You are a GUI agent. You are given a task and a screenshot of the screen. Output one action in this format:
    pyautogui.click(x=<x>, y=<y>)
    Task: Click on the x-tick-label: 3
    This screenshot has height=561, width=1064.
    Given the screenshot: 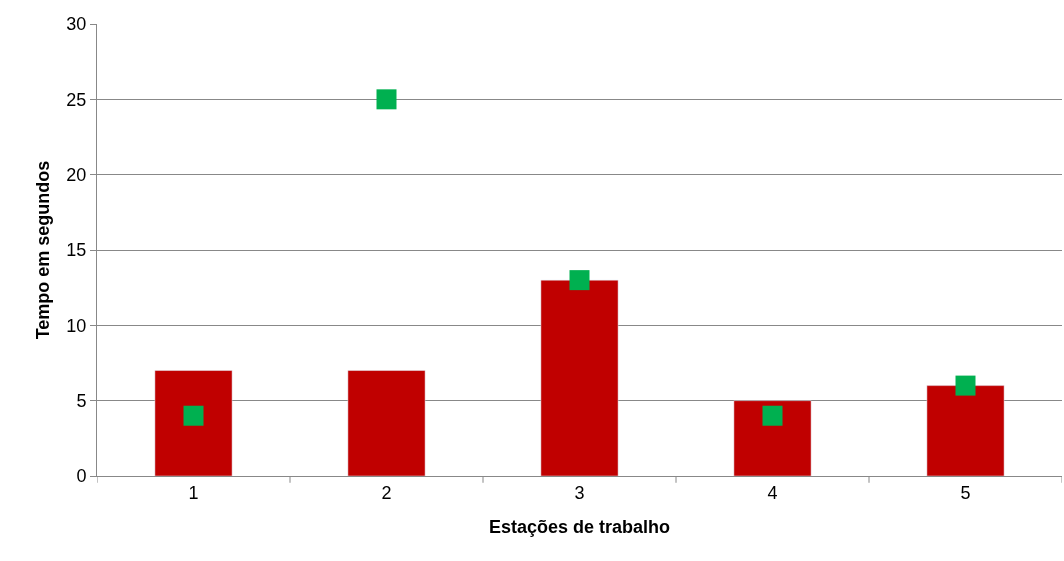 What is the action you would take?
    pyautogui.click(x=579, y=492)
    